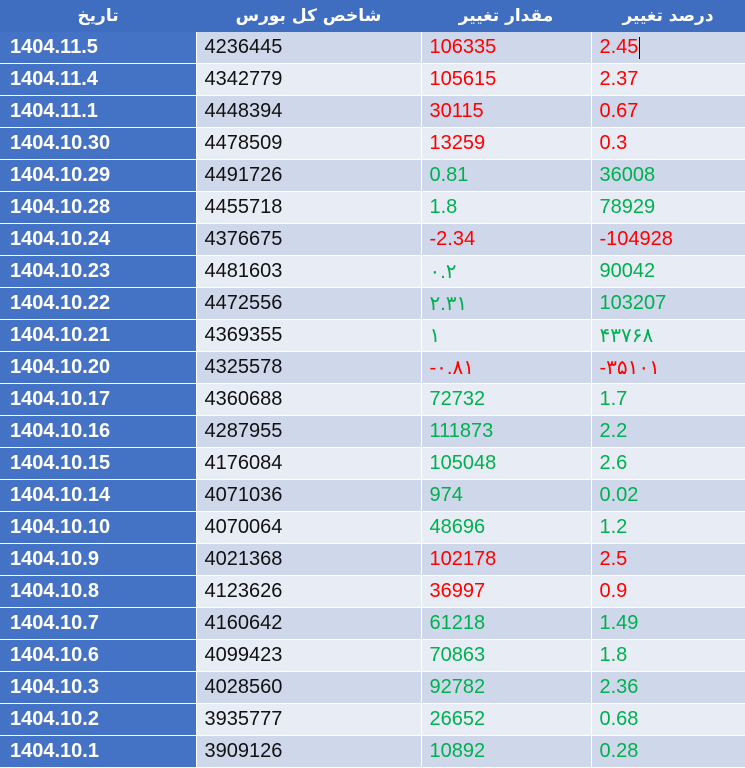 The width and height of the screenshot is (745, 768). What do you see at coordinates (309, 271) in the screenshot?
I see `index-cell: 4481603` at bounding box center [309, 271].